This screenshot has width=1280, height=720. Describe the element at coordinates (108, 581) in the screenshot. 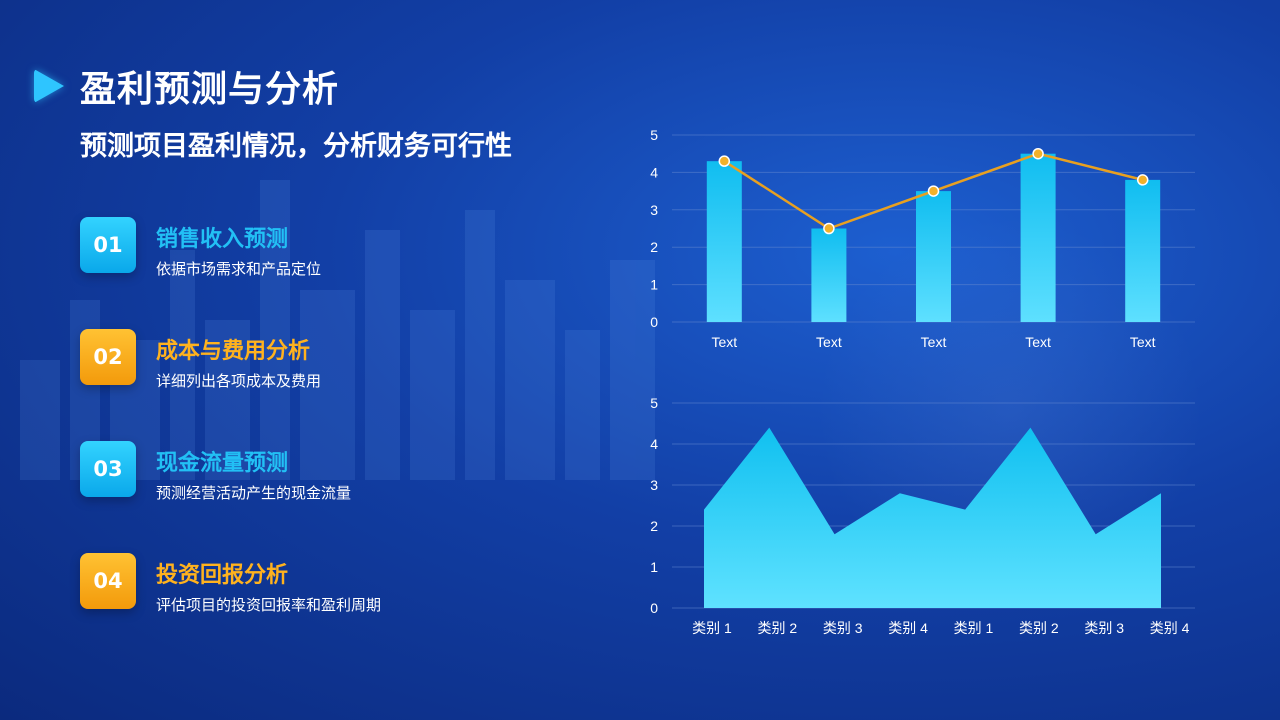

I see `number-badge: 04` at that location.